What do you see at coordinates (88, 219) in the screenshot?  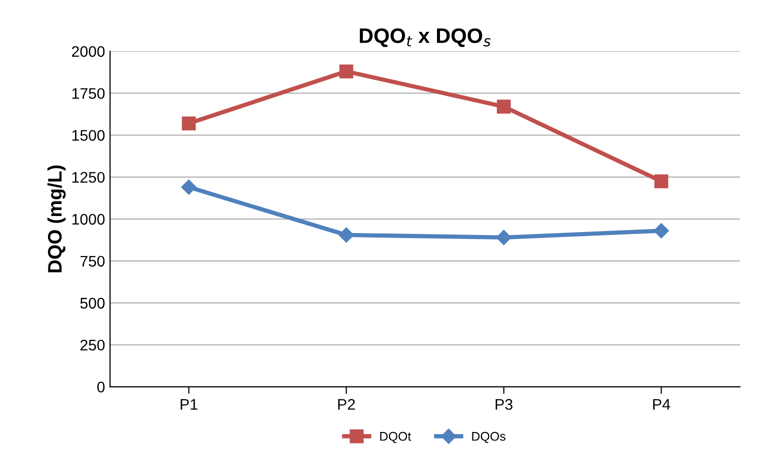 I see `y-tick-label: 1000` at bounding box center [88, 219].